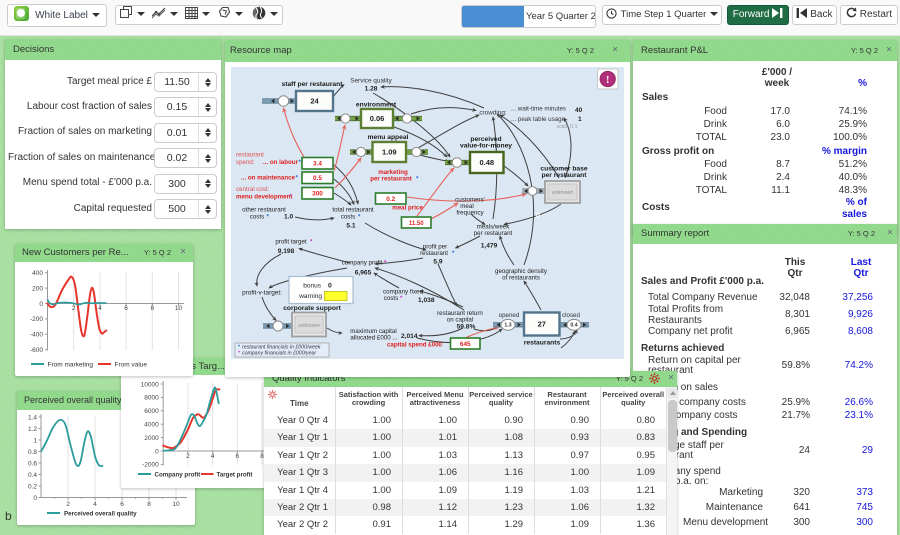 Image resolution: width=900 pixels, height=535 pixels. What do you see at coordinates (32, 429) in the screenshot?
I see `svg-text: 1.2` at bounding box center [32, 429].